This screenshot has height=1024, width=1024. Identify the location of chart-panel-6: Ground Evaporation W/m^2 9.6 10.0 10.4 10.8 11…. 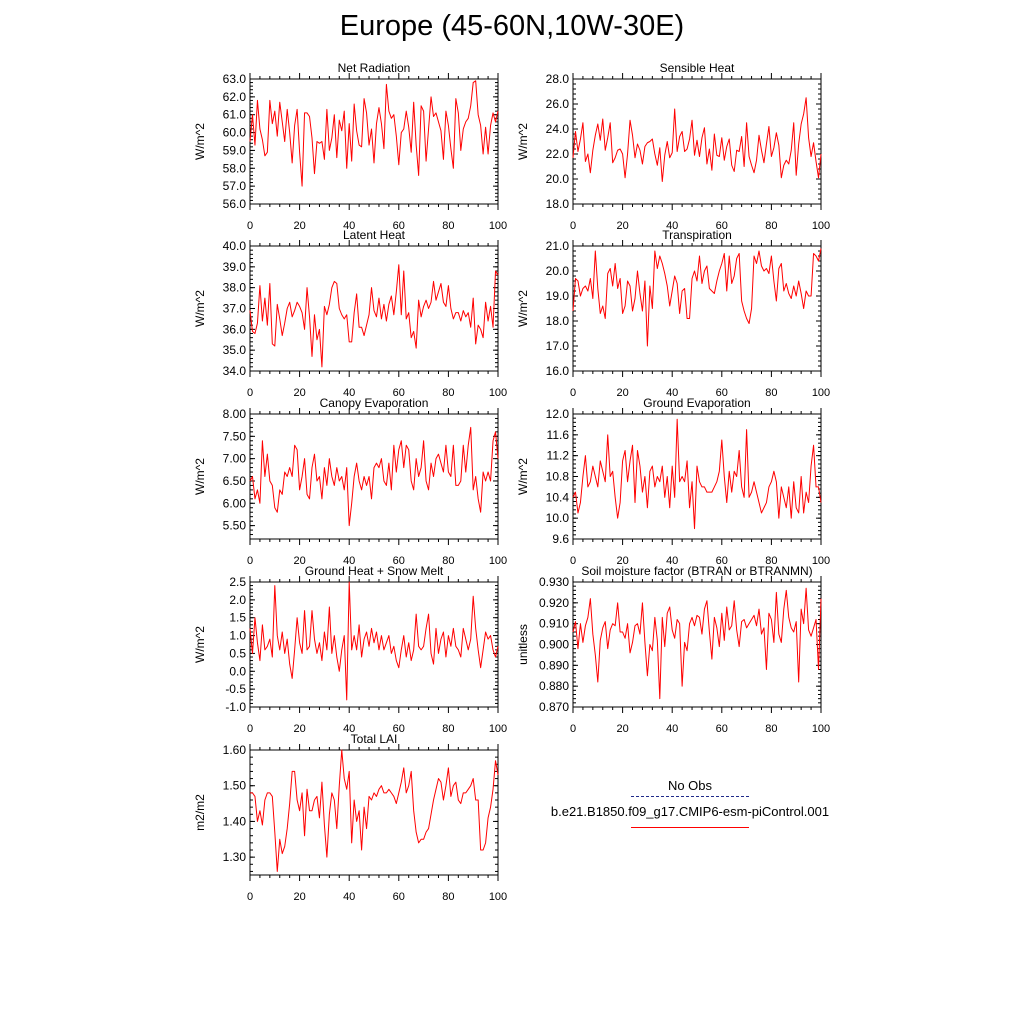
(673, 481).